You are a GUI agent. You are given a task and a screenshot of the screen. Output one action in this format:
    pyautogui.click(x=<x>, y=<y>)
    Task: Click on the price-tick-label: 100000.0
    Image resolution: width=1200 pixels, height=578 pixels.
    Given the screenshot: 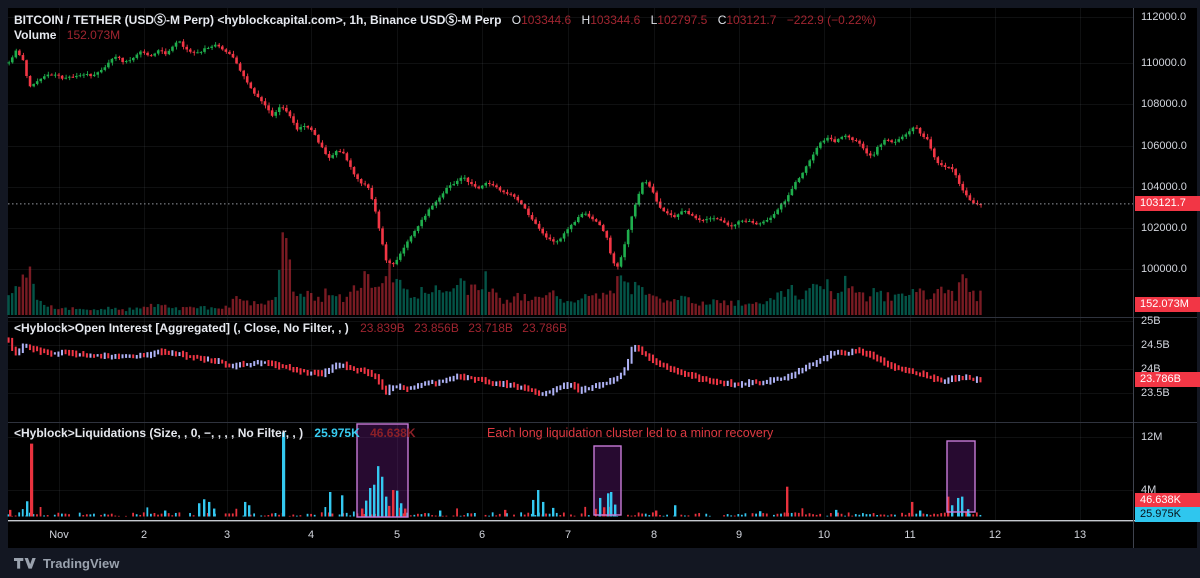 What is the action you would take?
    pyautogui.click(x=1164, y=269)
    